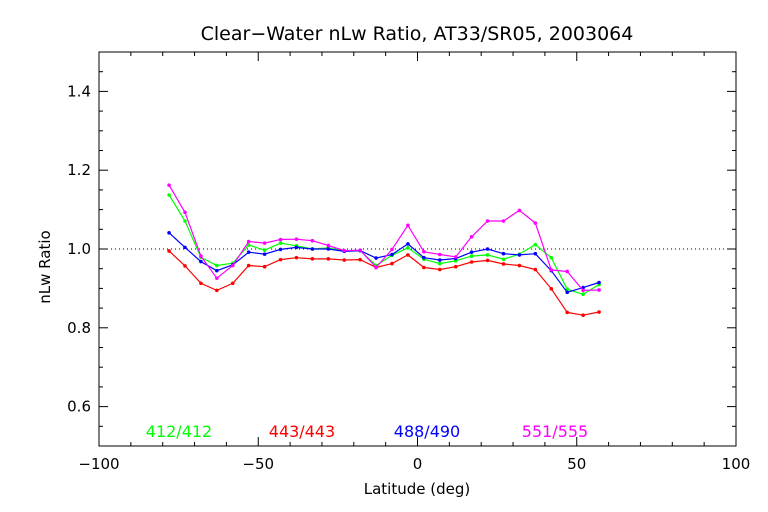 The image size is (768, 512). What do you see at coordinates (79, 328) in the screenshot?
I see `y-tick-label: 0.8` at bounding box center [79, 328].